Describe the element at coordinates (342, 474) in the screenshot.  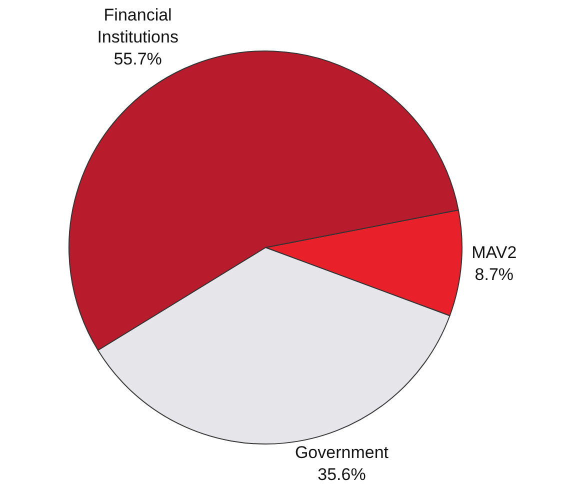
I see `data-label: 35.6%` at that location.